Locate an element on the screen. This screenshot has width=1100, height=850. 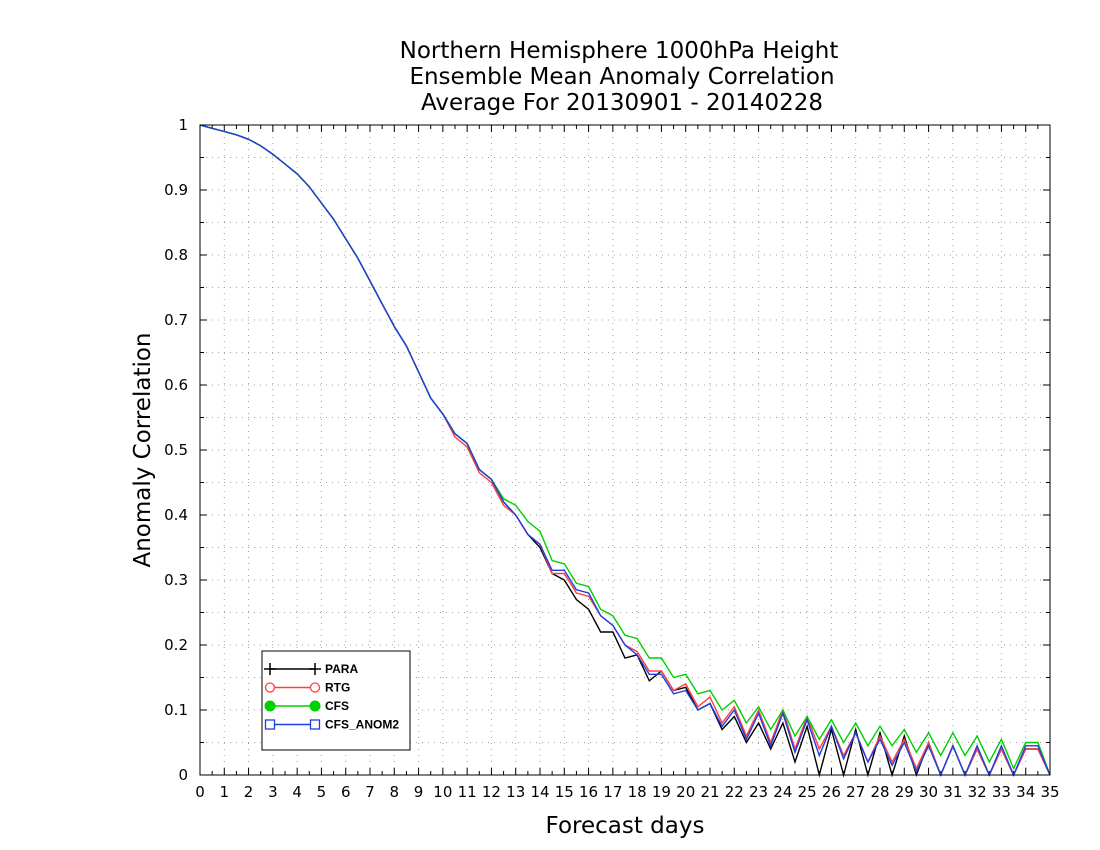
x-tick-label: 21 is located at coordinates (709, 792).